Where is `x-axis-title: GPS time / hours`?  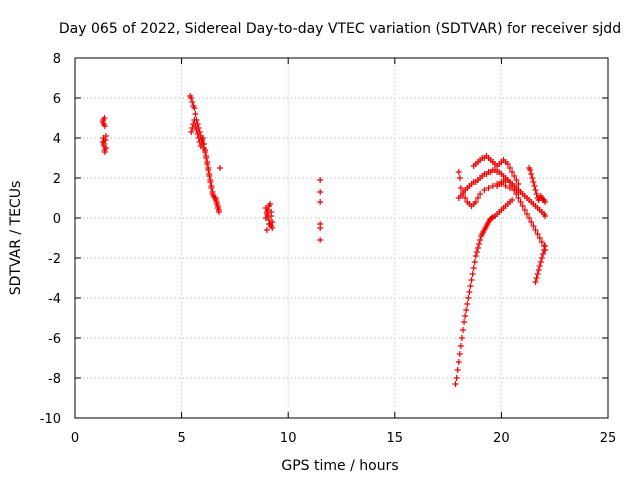
x-axis-title: GPS time / hours is located at coordinates (339, 466).